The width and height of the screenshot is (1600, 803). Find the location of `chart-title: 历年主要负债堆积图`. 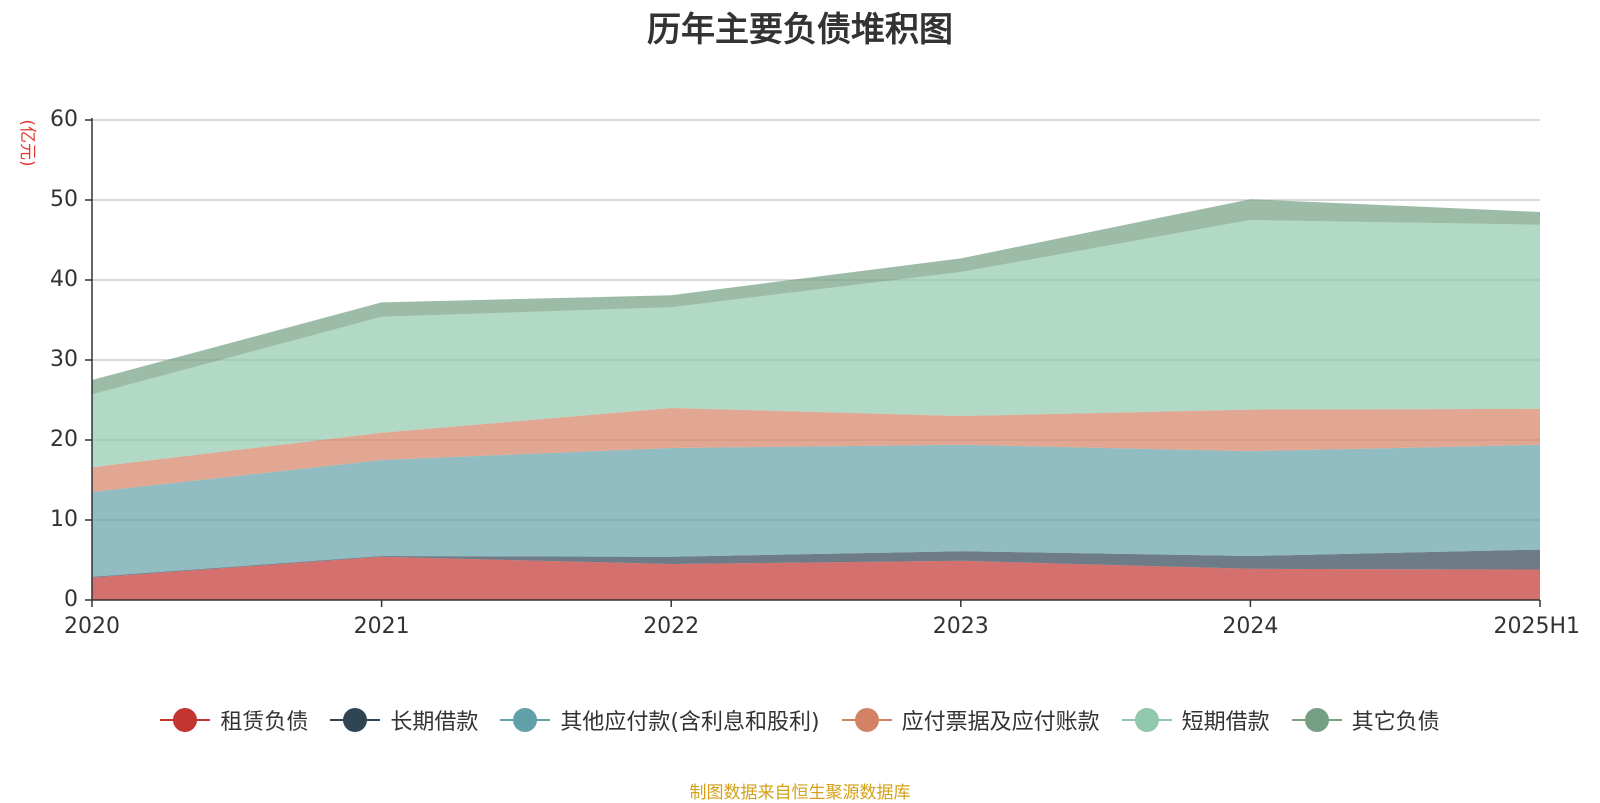

chart-title: 历年主要负债堆积图 is located at coordinates (800, 30).